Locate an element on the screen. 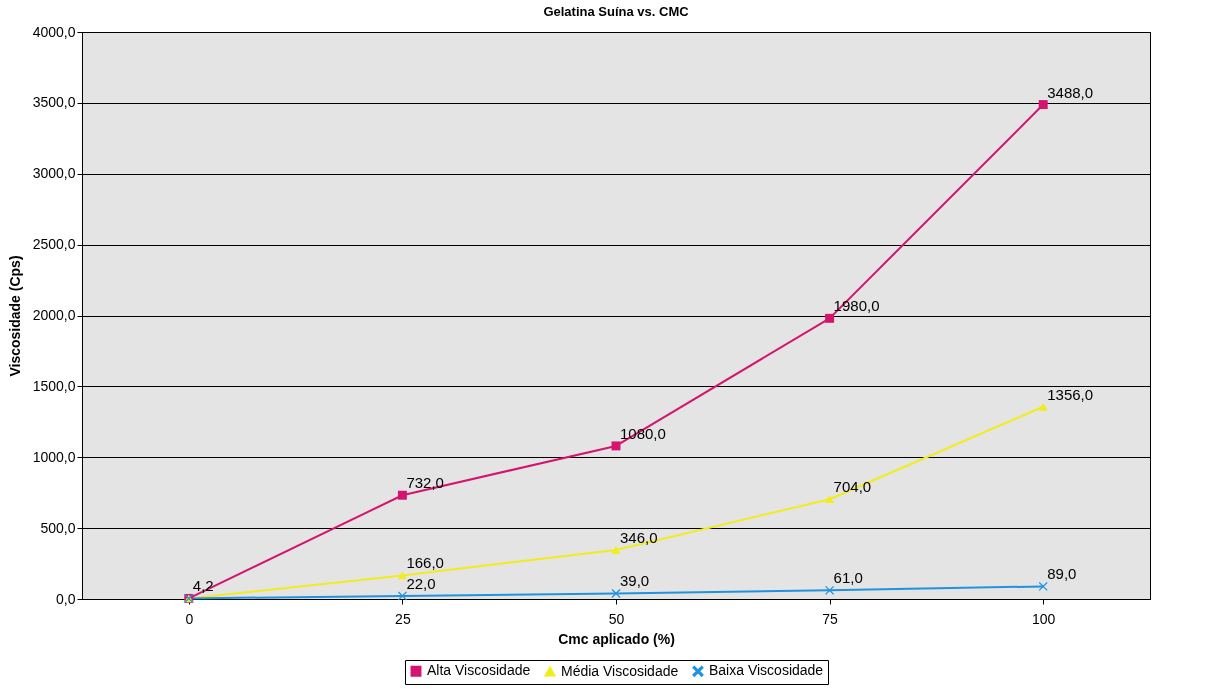  legend-label: Média Viscosidade is located at coordinates (620, 670).